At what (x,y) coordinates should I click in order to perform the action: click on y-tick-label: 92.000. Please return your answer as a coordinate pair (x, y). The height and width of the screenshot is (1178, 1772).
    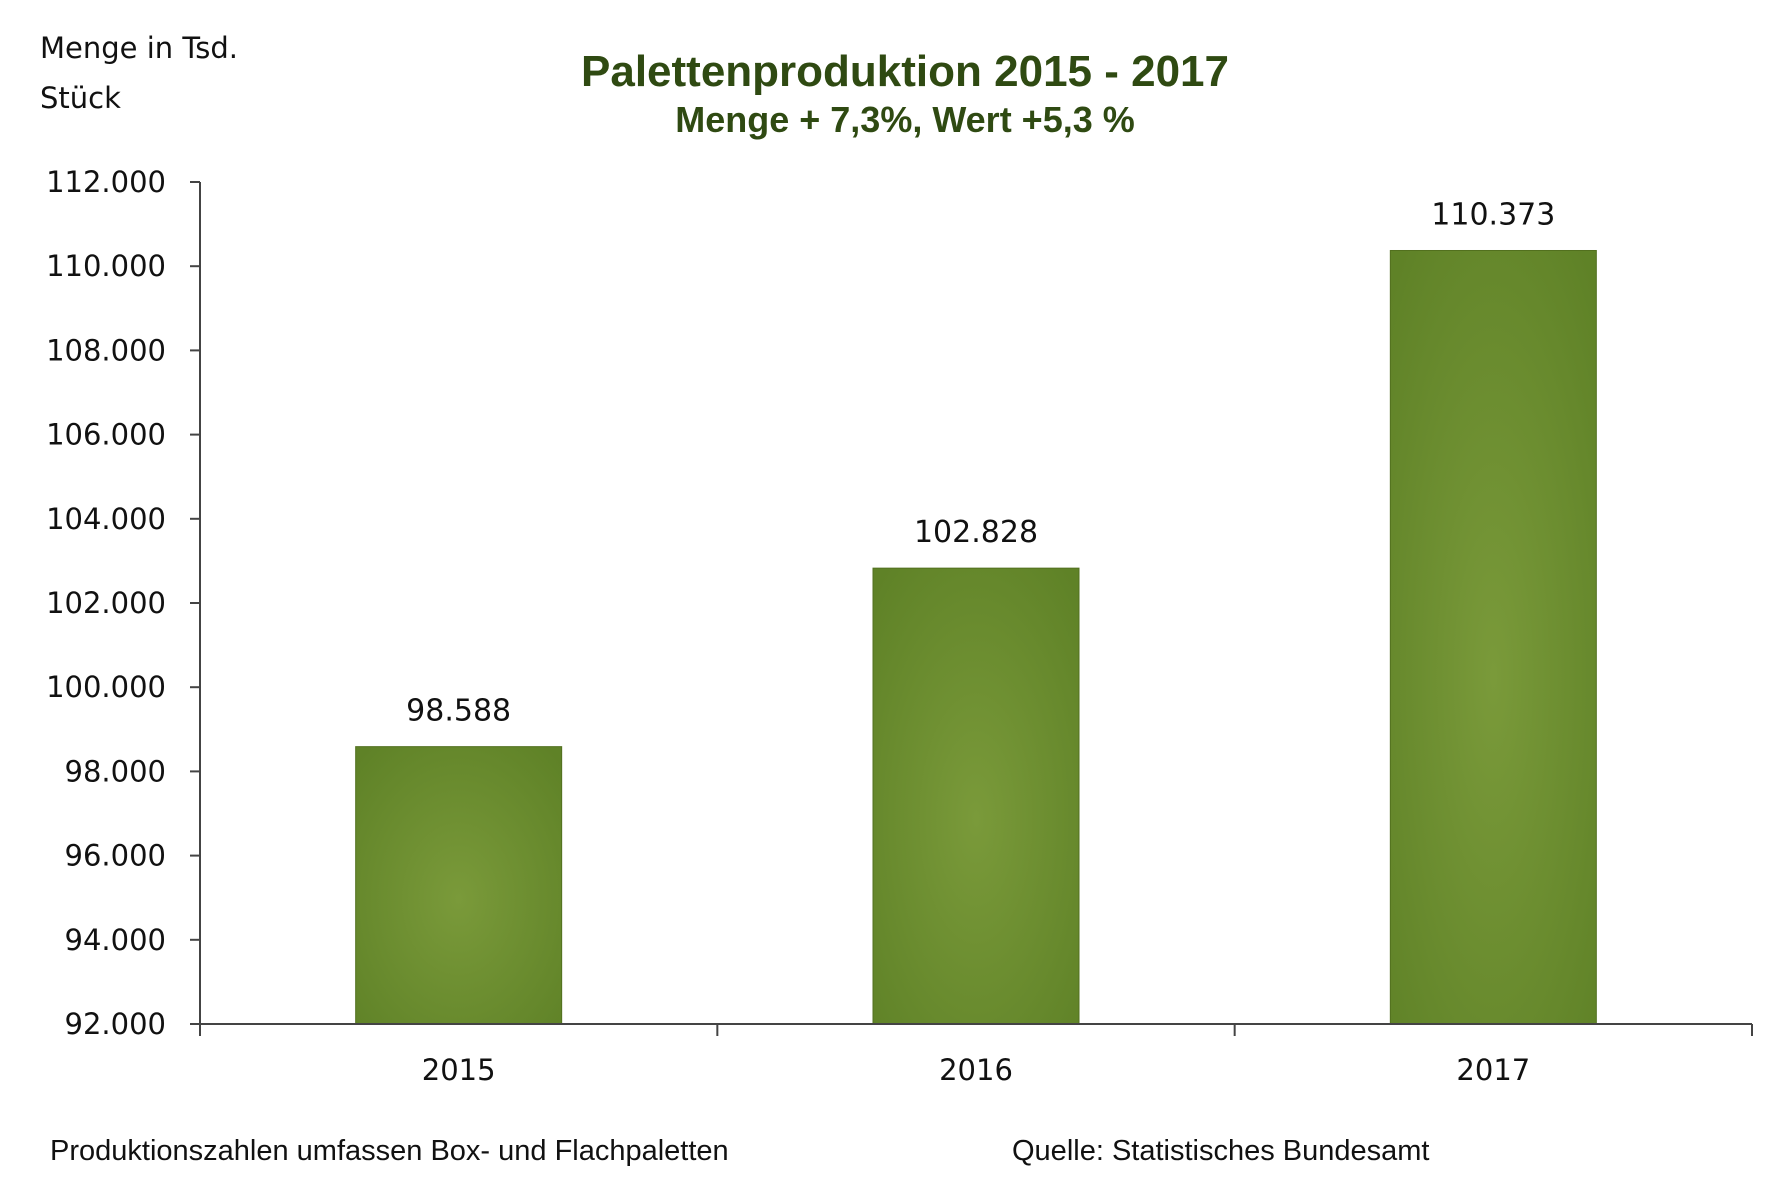
    Looking at the image, I should click on (115, 1024).